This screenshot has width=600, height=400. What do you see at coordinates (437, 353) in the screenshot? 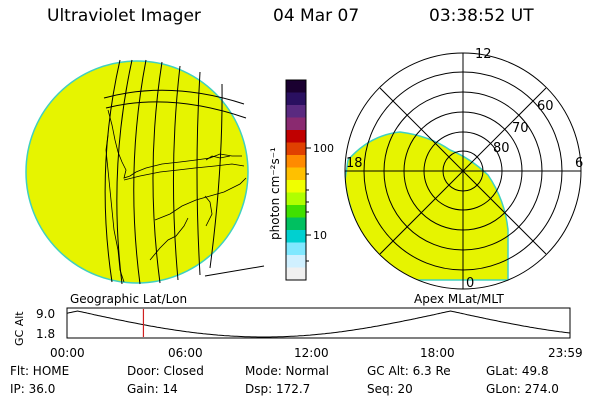
I see `orbit-xtick-3: 18:00` at bounding box center [437, 353].